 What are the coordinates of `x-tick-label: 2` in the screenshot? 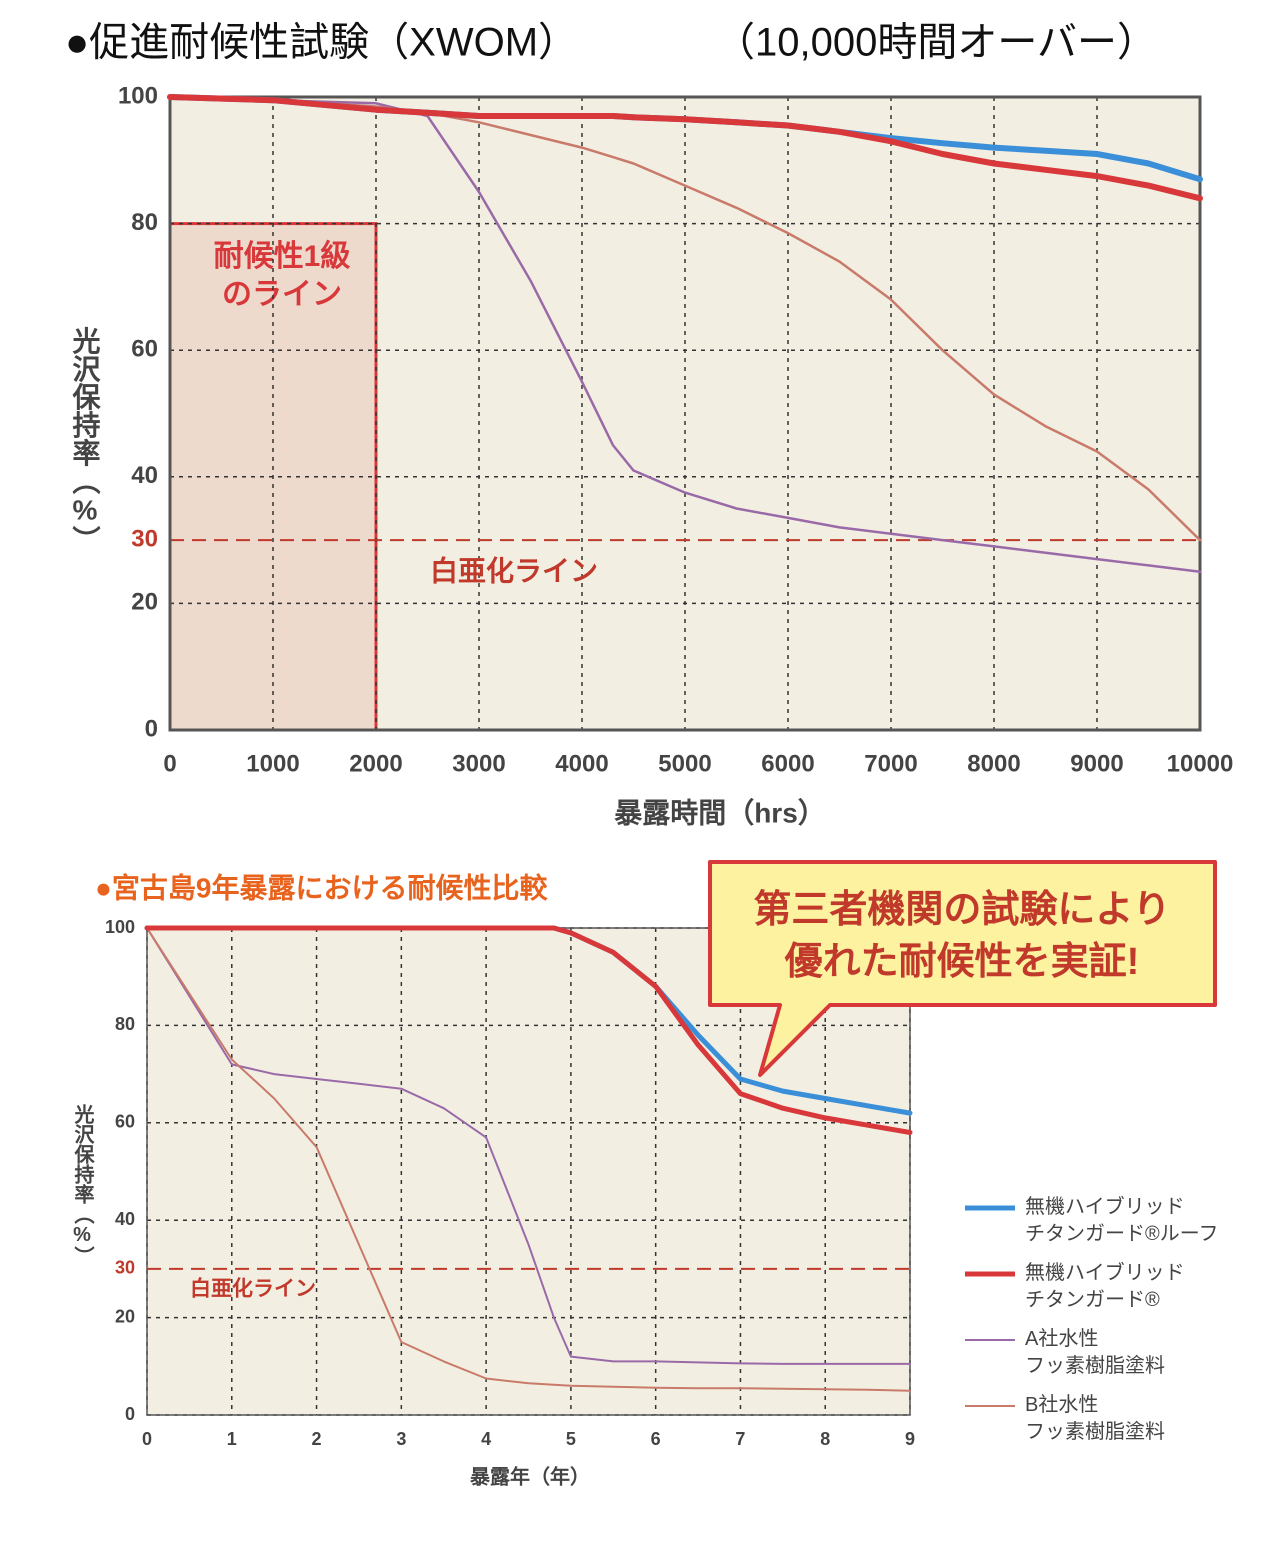 It's located at (317, 1439).